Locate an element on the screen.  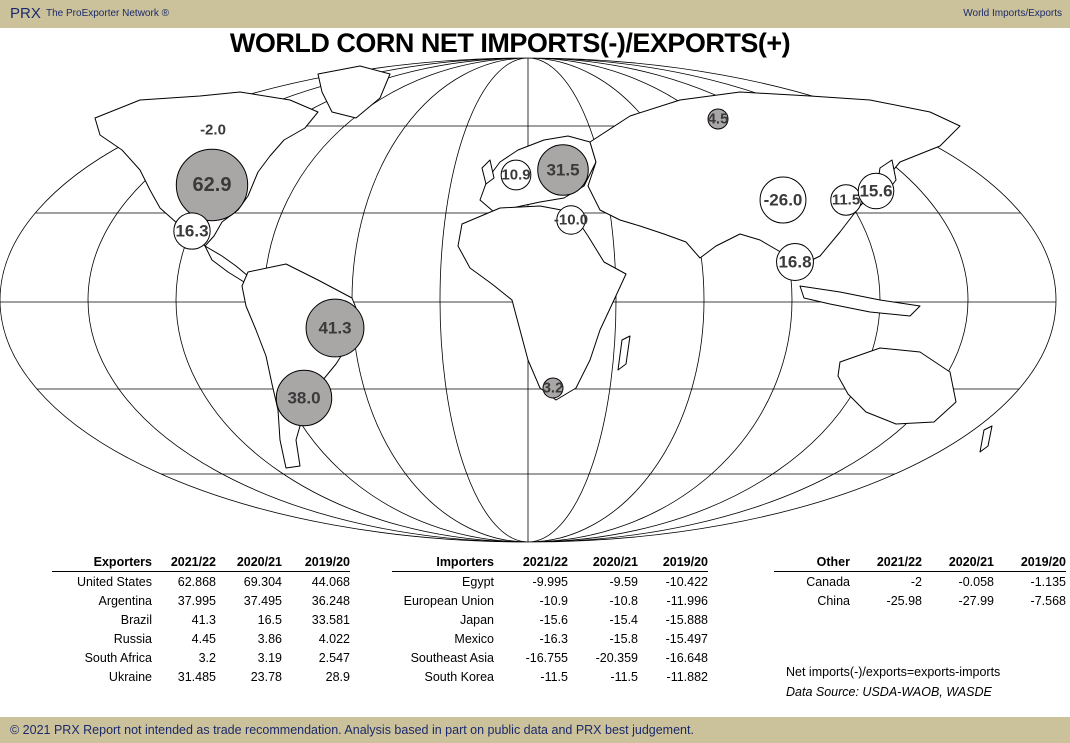
table-header-row: Exporters 2021/22 2020/21 2019/20 is located at coordinates (201, 562).